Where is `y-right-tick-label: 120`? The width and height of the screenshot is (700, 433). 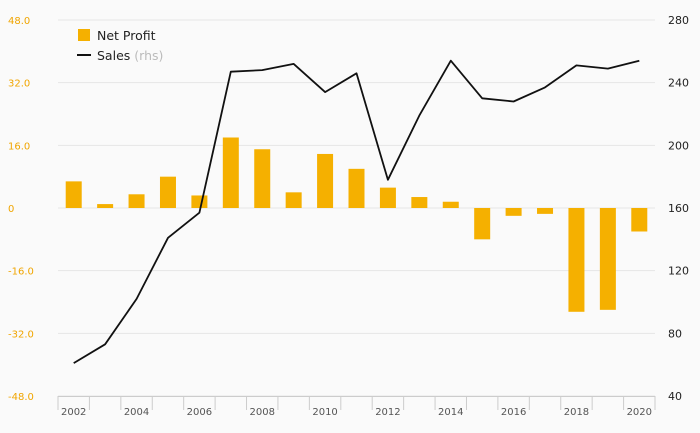 y-right-tick-label: 120 is located at coordinates (678, 271).